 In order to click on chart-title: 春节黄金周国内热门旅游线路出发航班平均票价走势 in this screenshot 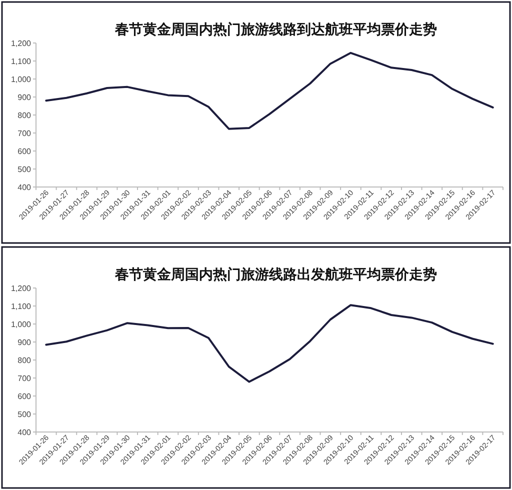, I will do `click(275, 274)`.